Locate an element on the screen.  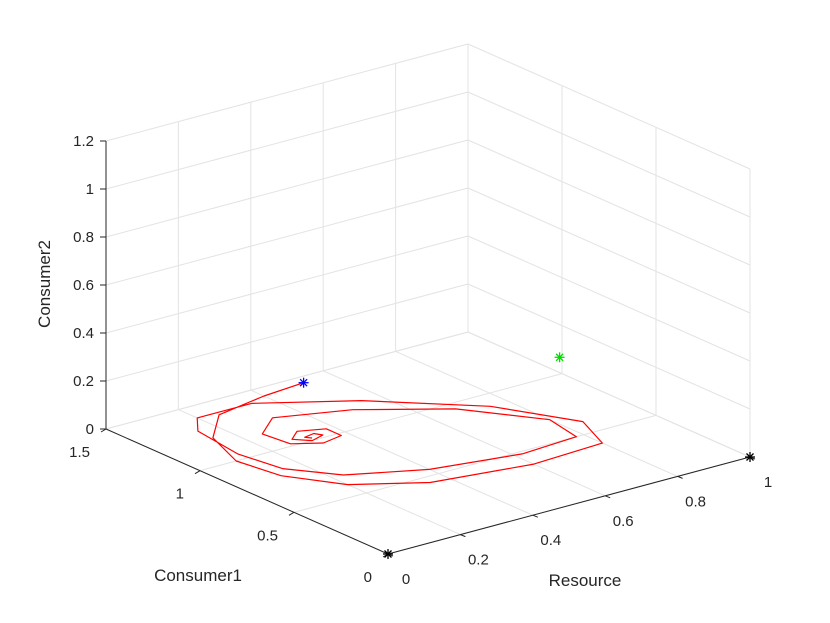
x-axis-line is located at coordinates (569, 505).